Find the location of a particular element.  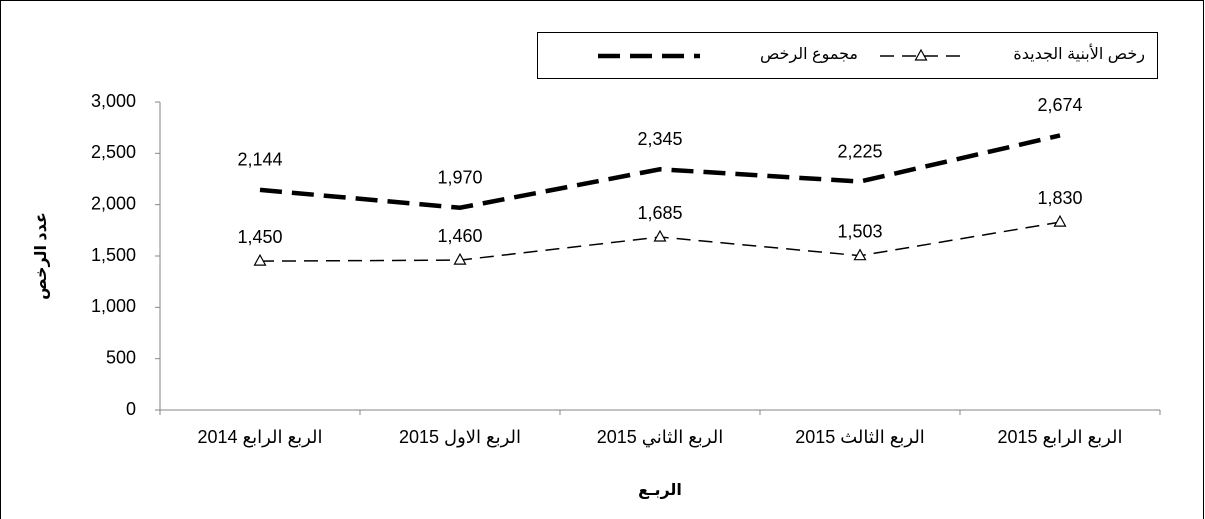

legend-label: رخص الأبنية الجديدة is located at coordinates (1079, 53).